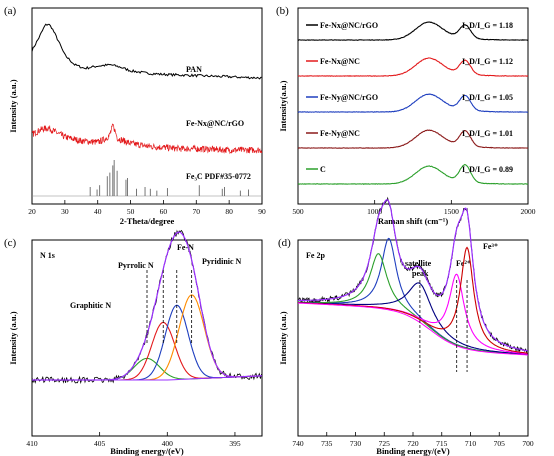 The width and height of the screenshot is (554, 456). I want to click on panel-a-xlabel: 2-Theta/degree, so click(147, 221).